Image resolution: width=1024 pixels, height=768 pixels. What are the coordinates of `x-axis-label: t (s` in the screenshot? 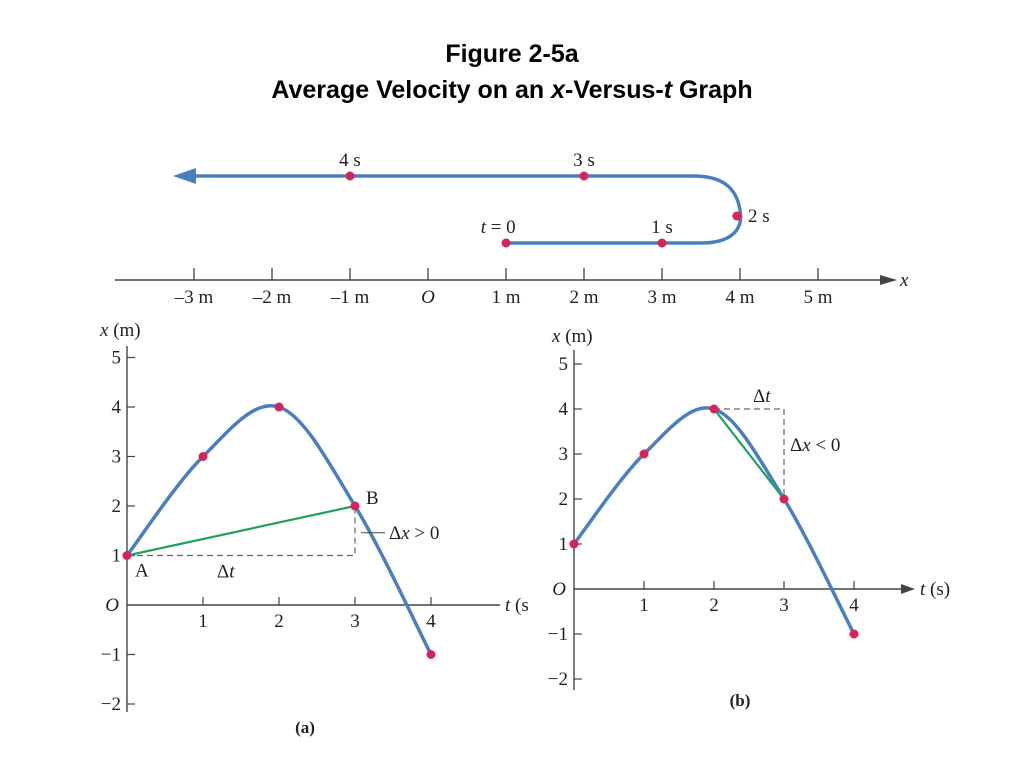 It's located at (517, 605).